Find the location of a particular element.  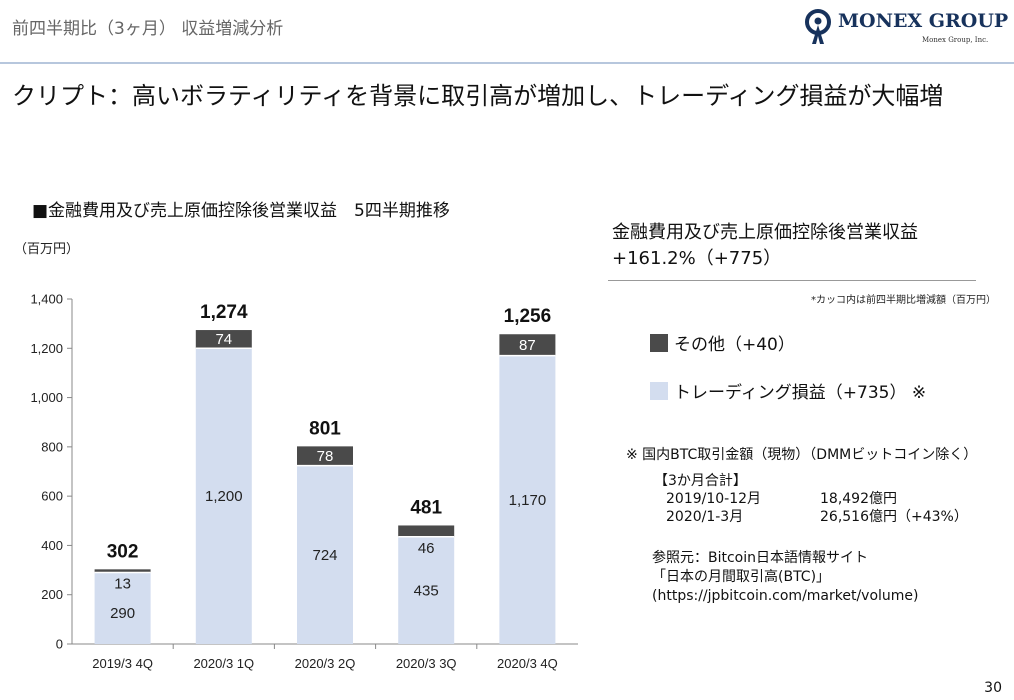

summary-title: 金融費用及び売上原価控除後営業収益 +161.2%（+775） is located at coordinates (765, 246).